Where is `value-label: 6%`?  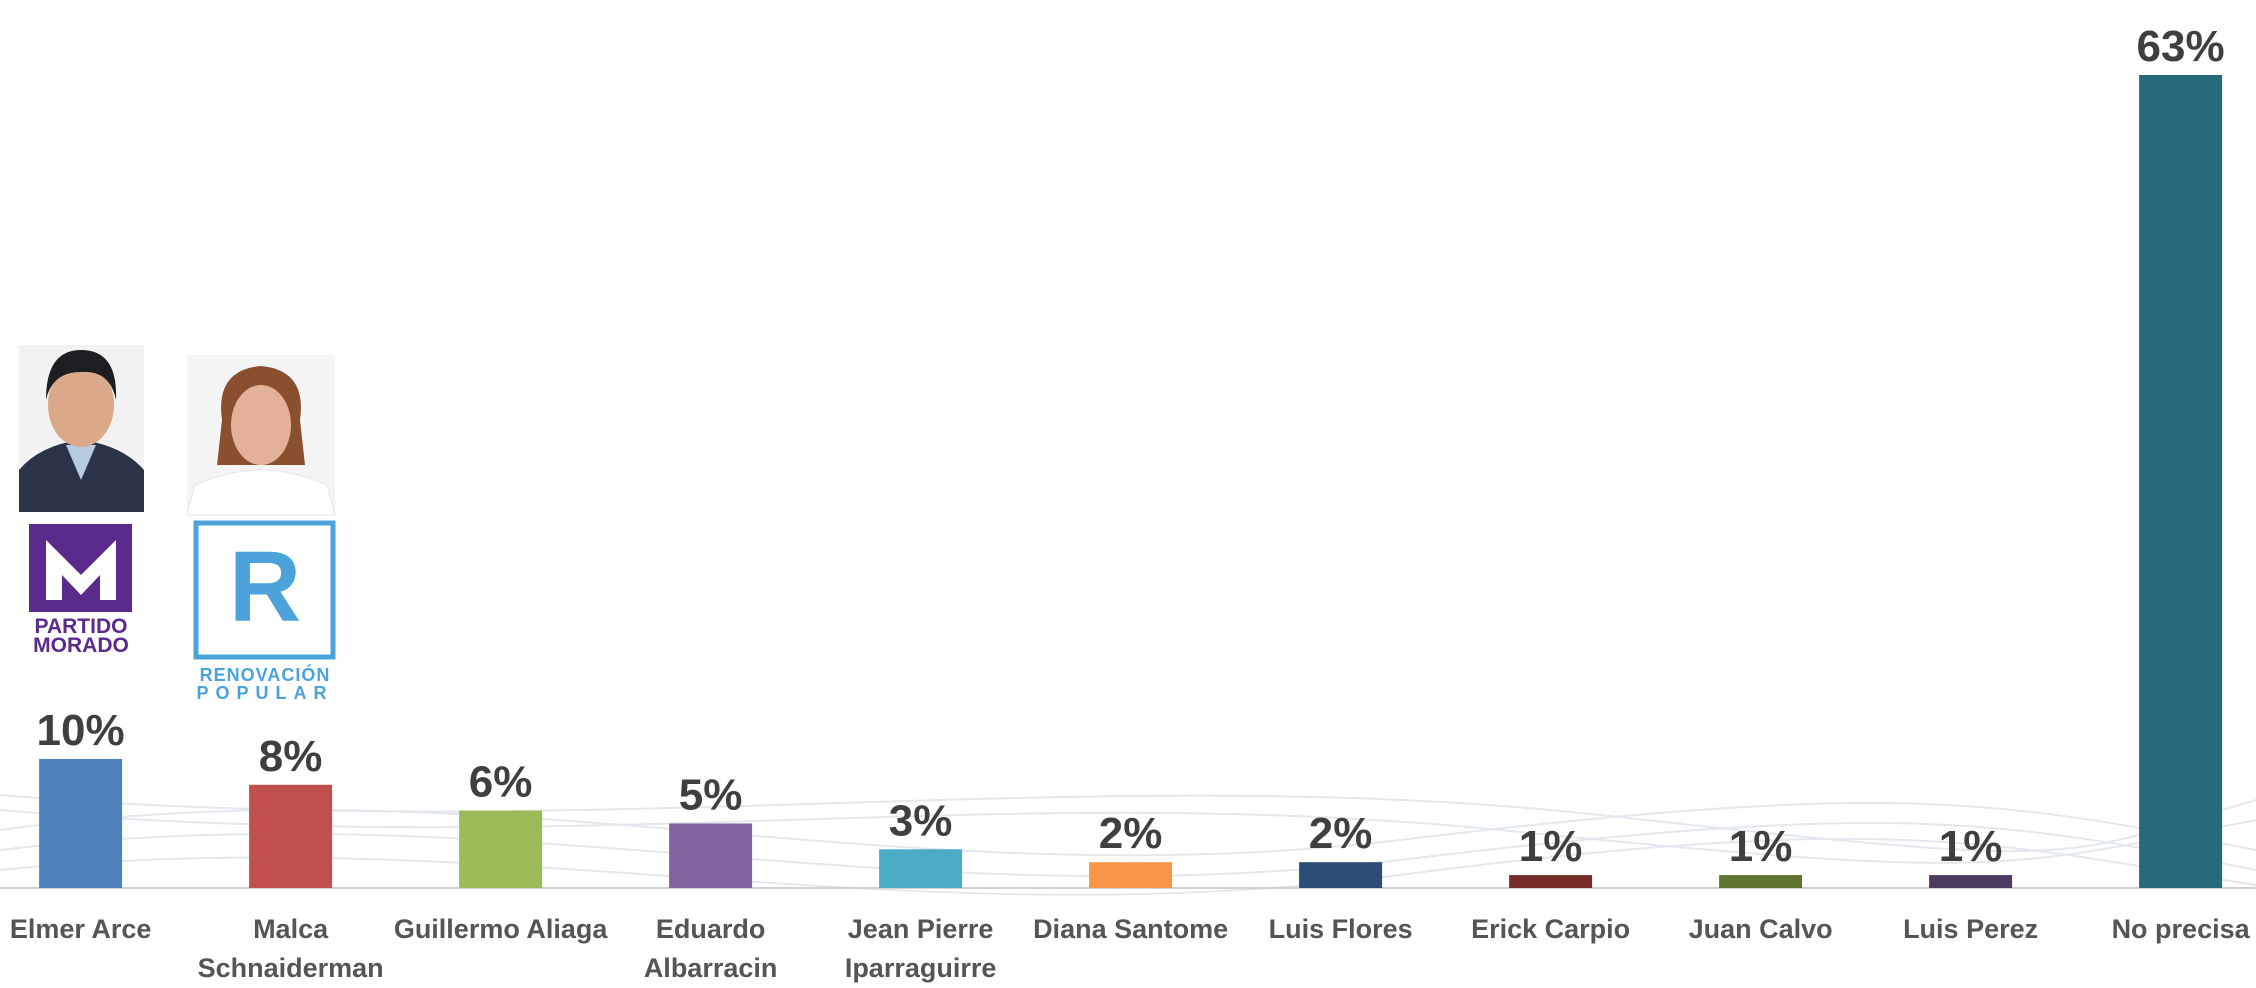 value-label: 6% is located at coordinates (501, 782).